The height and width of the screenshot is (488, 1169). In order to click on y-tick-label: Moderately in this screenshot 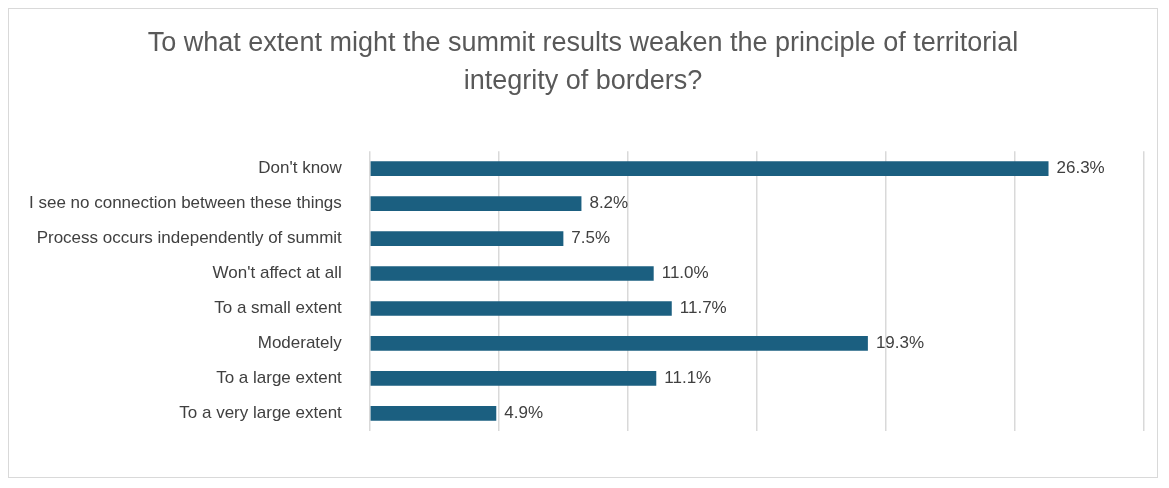, I will do `click(300, 343)`.